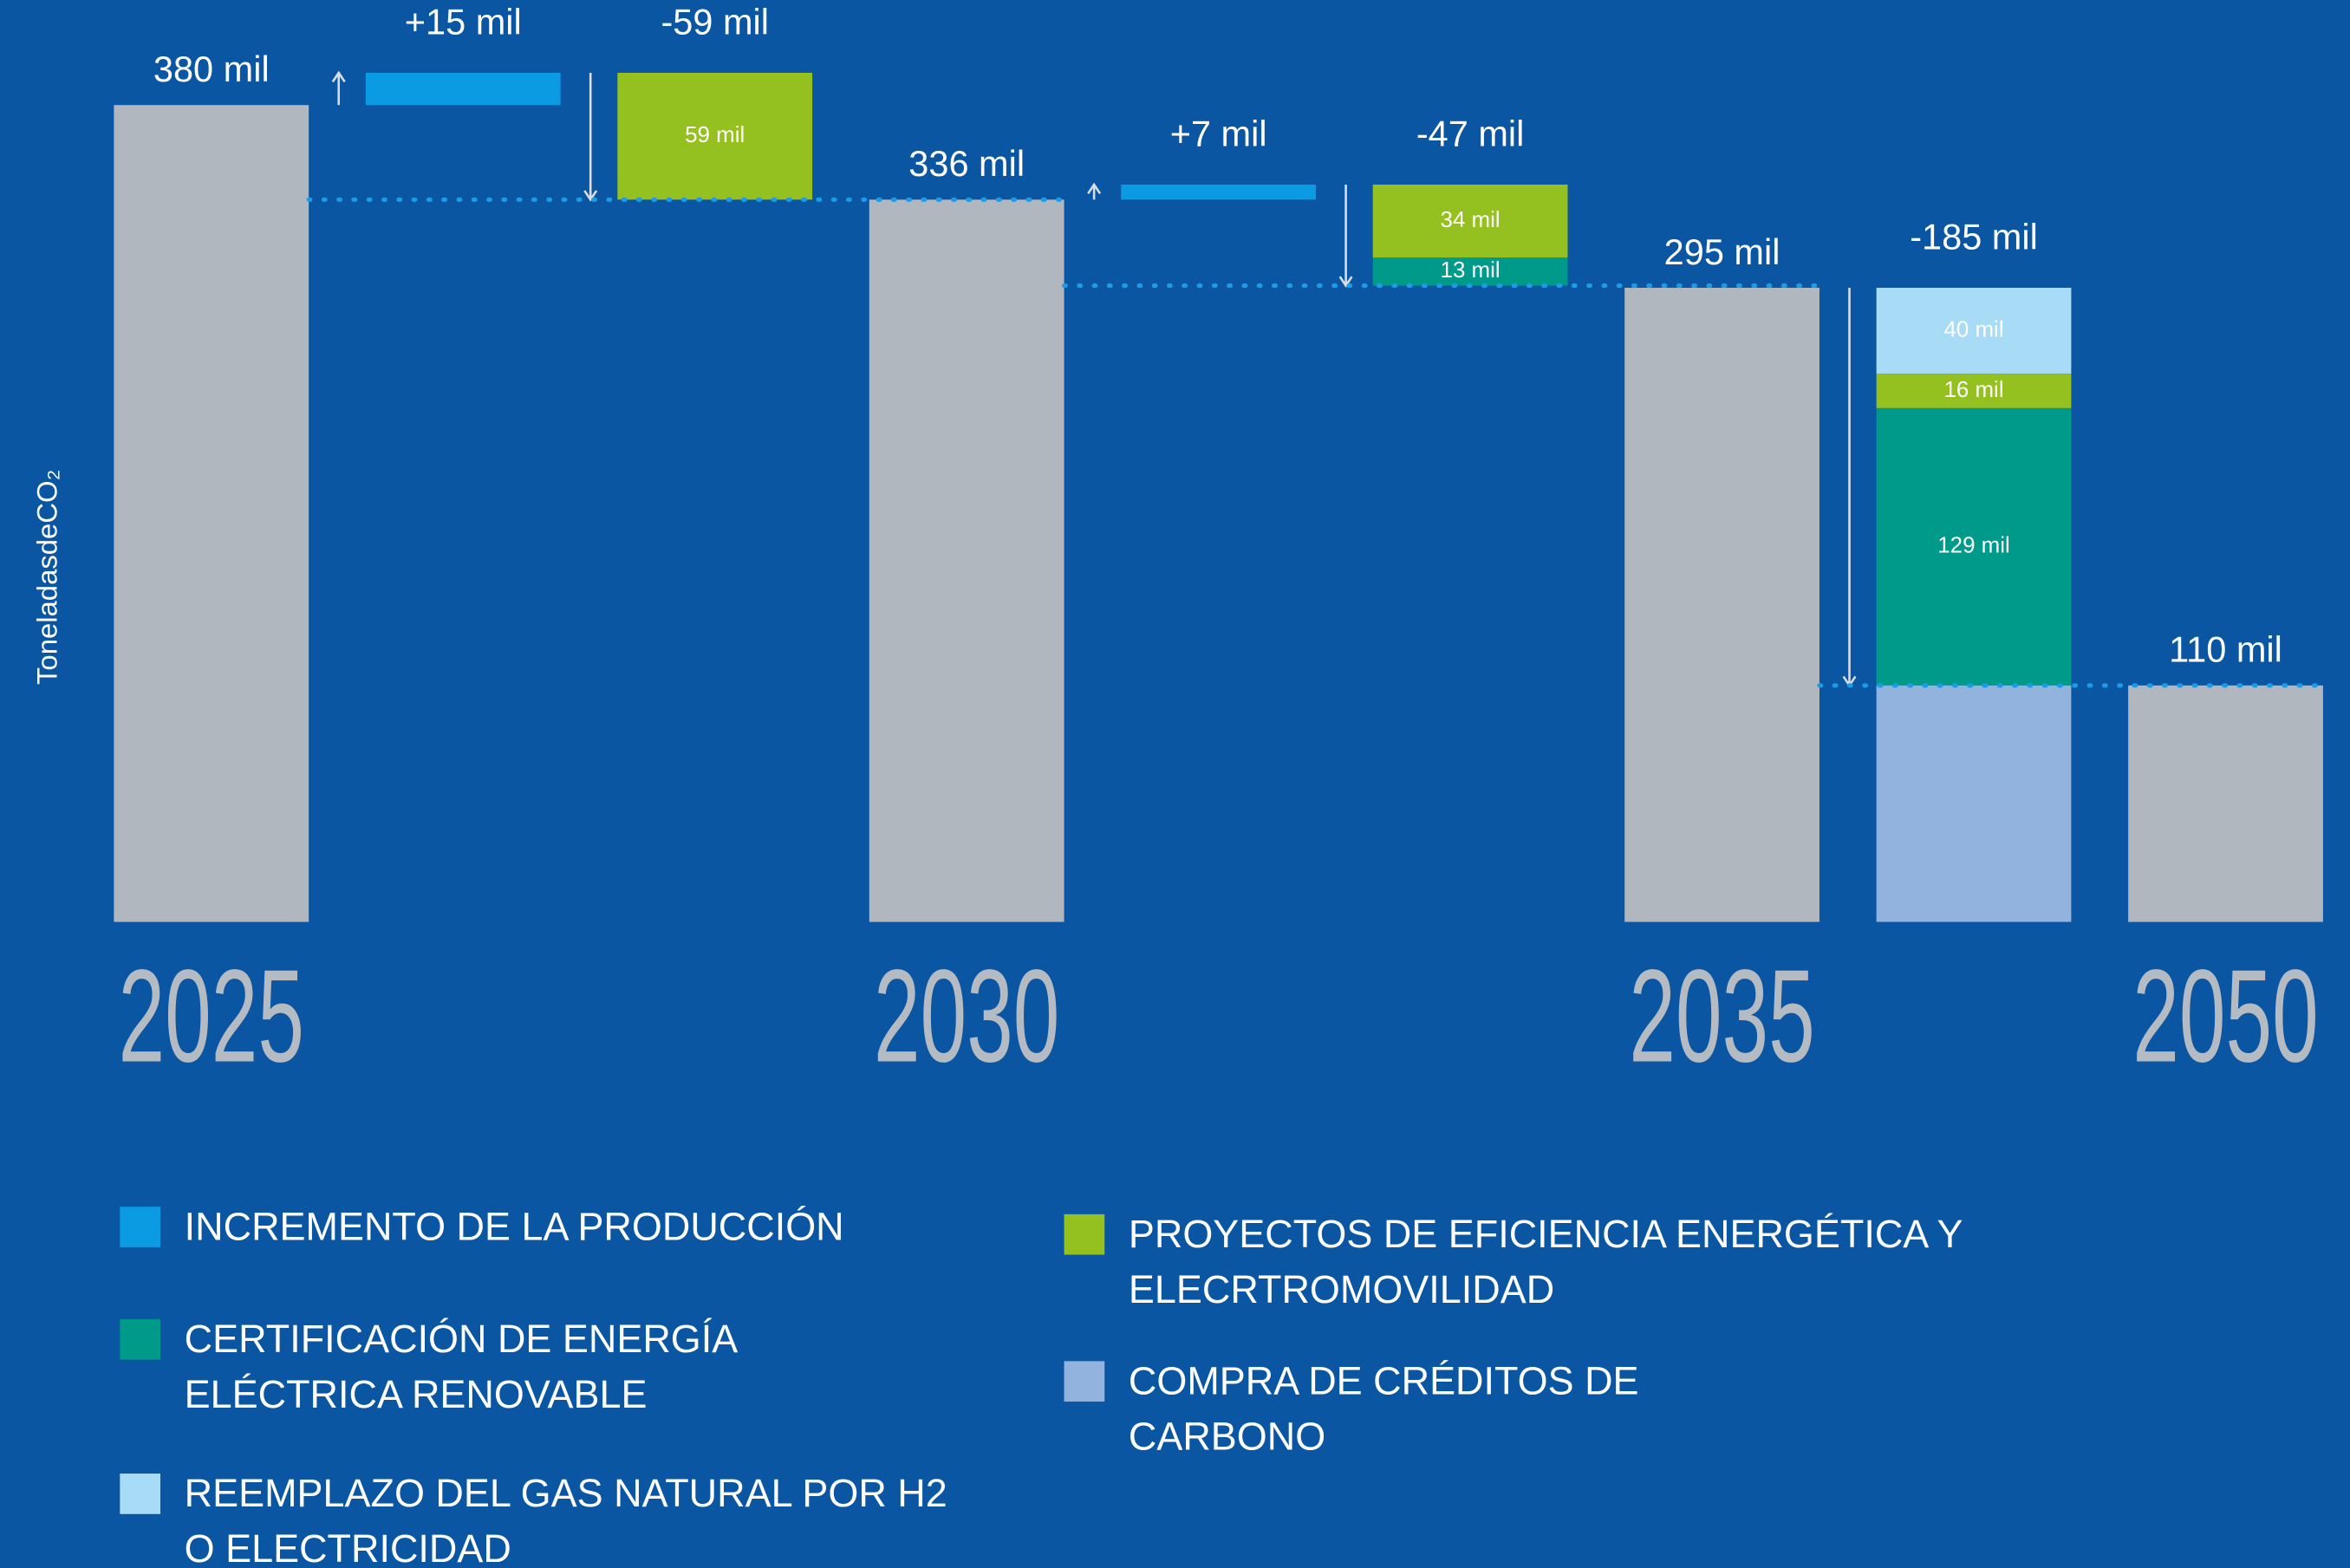 This screenshot has height=1568, width=2350. I want to click on legend-item: INCREMENTO DE LA PRODUCCIÓN, so click(494, 1227).